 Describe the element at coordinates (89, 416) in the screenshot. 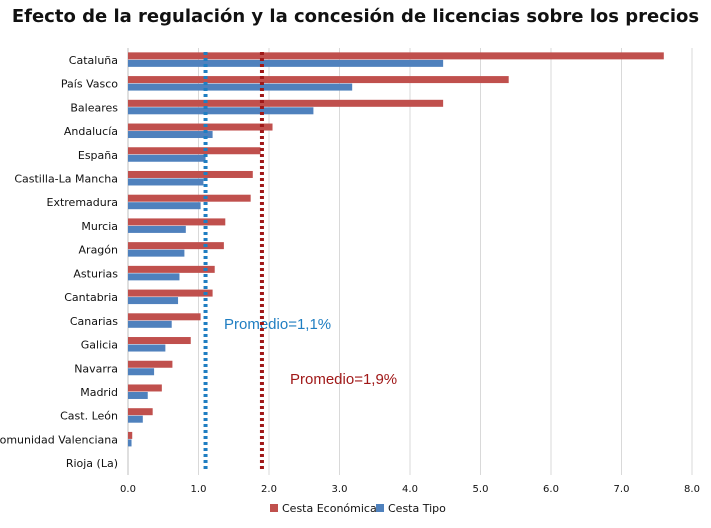

I see `category-label: Cast. León` at that location.